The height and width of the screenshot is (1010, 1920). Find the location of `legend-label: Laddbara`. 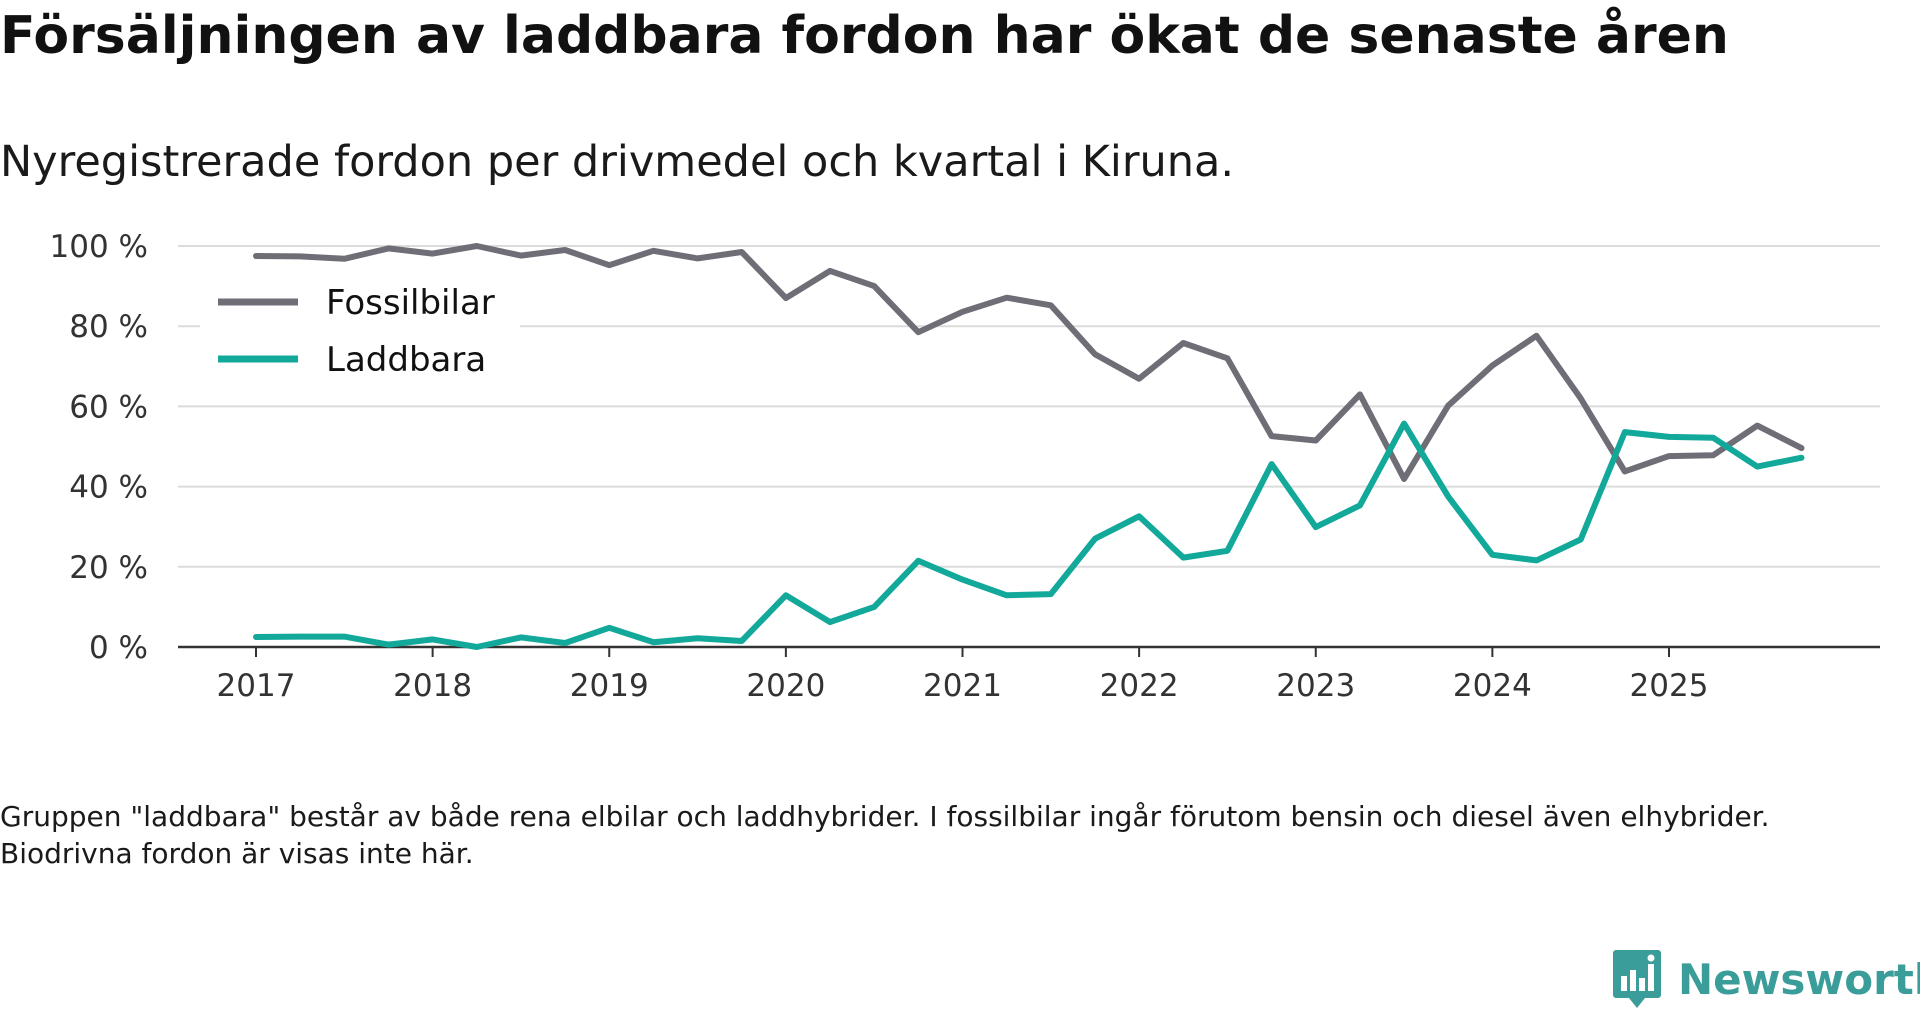

legend-label: Laddbara is located at coordinates (406, 360).